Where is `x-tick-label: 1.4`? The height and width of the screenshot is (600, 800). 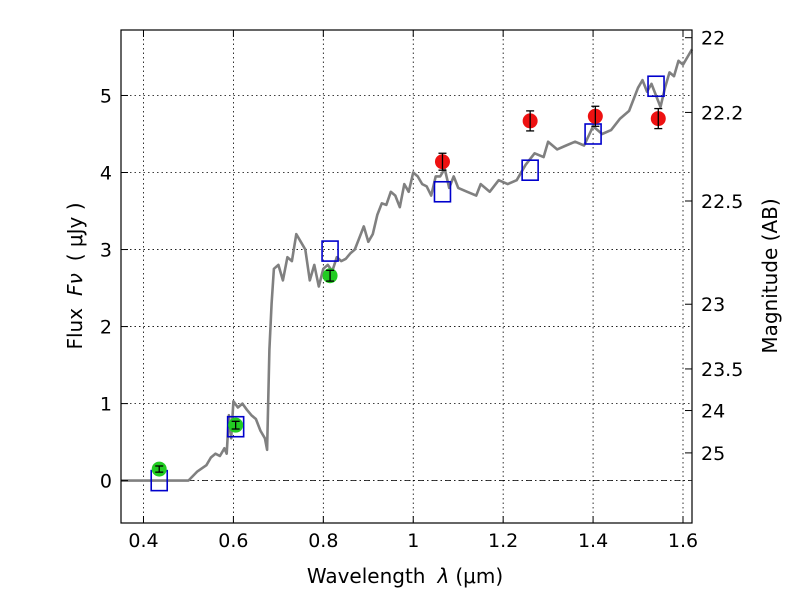
x-tick-label: 1.4 is located at coordinates (593, 541).